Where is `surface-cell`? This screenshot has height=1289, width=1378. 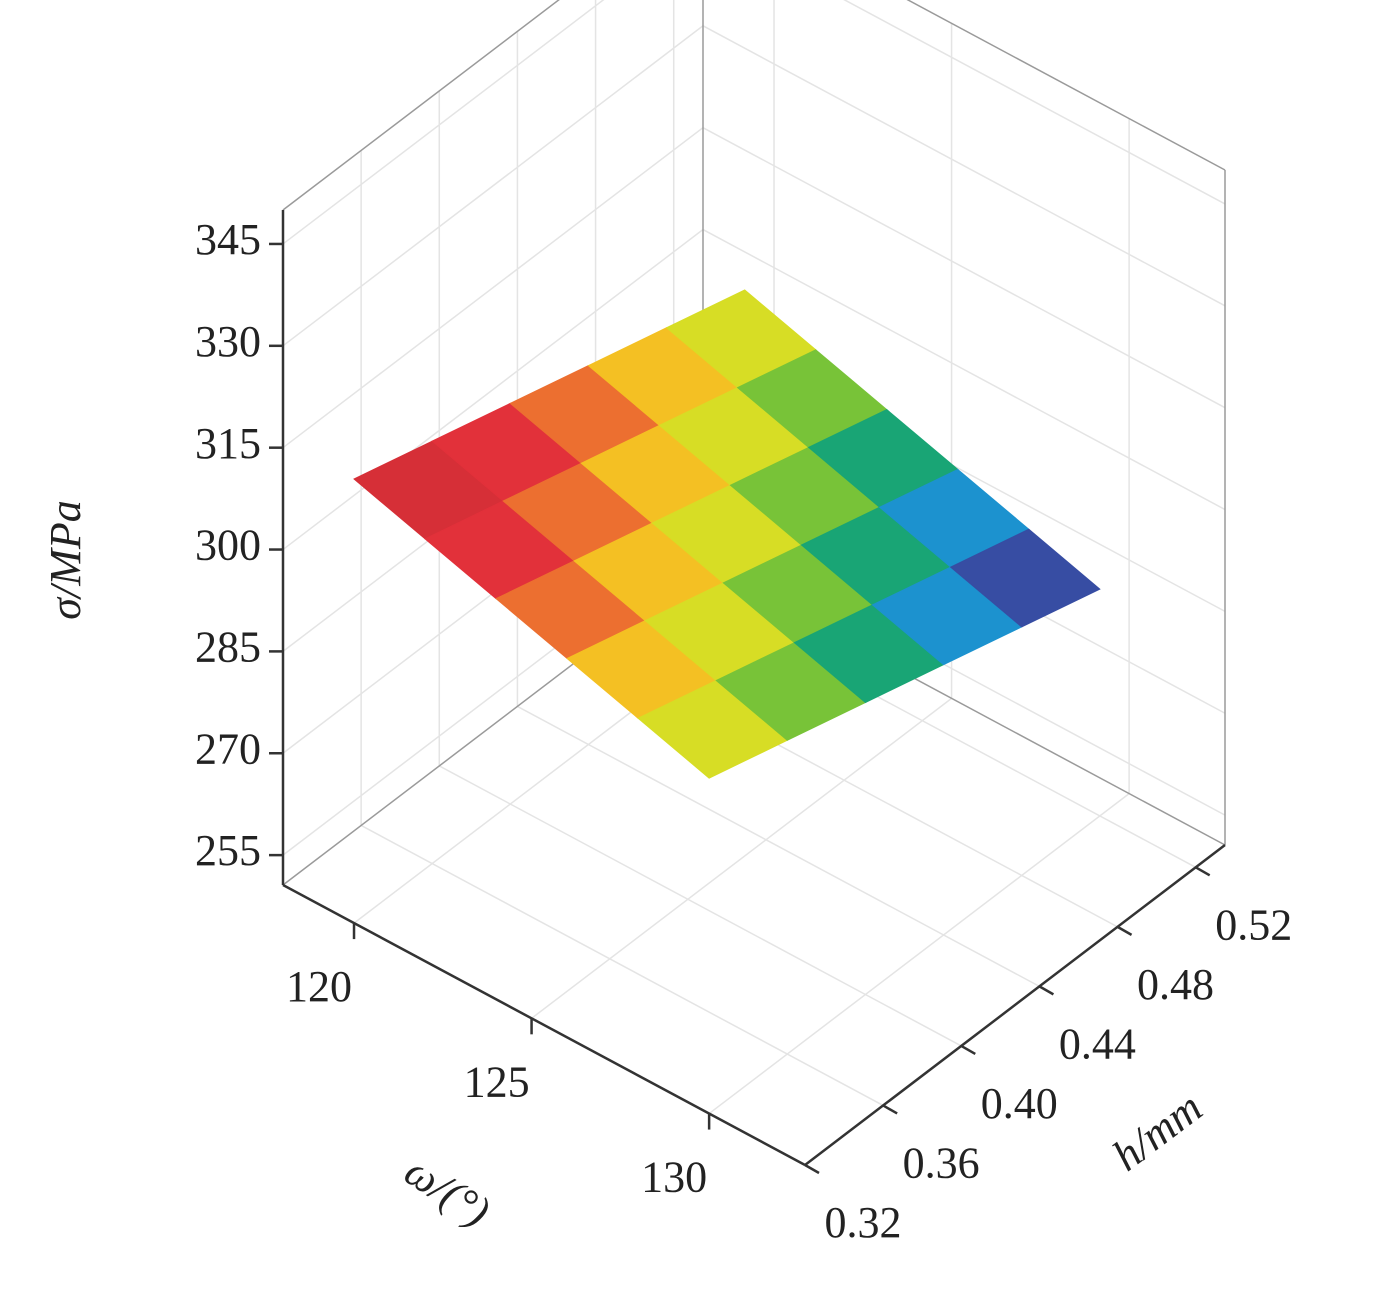
surface-cell is located at coordinates (1025, 578).